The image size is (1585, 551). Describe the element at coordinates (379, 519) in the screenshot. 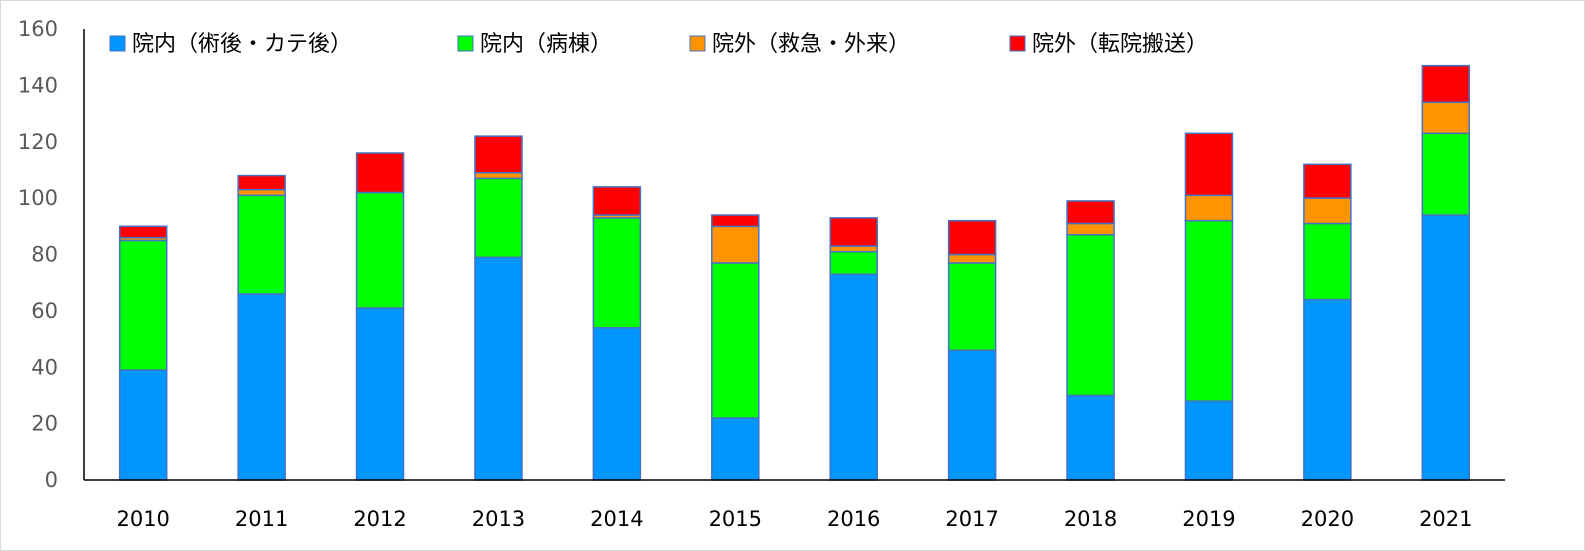

I see `x-tick-label: 2012` at that location.